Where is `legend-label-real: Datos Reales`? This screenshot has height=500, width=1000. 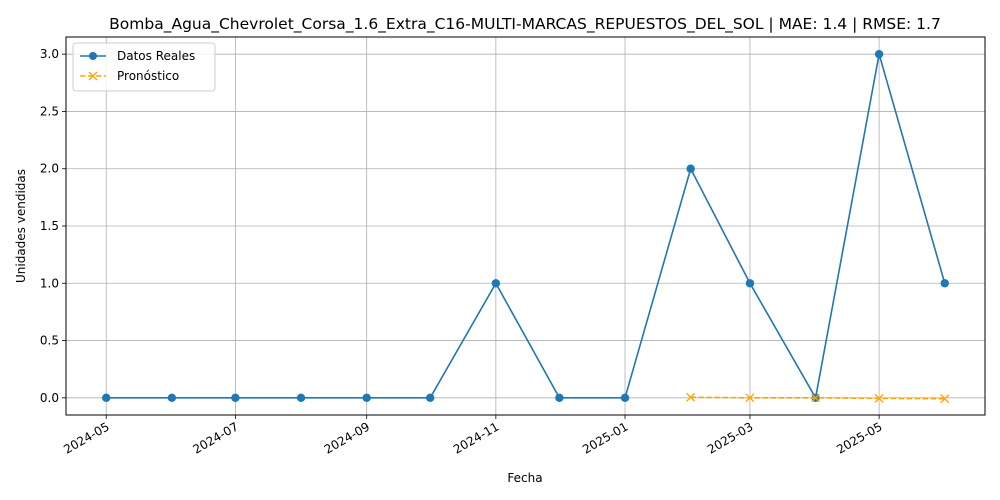 legend-label-real: Datos Reales is located at coordinates (156, 56).